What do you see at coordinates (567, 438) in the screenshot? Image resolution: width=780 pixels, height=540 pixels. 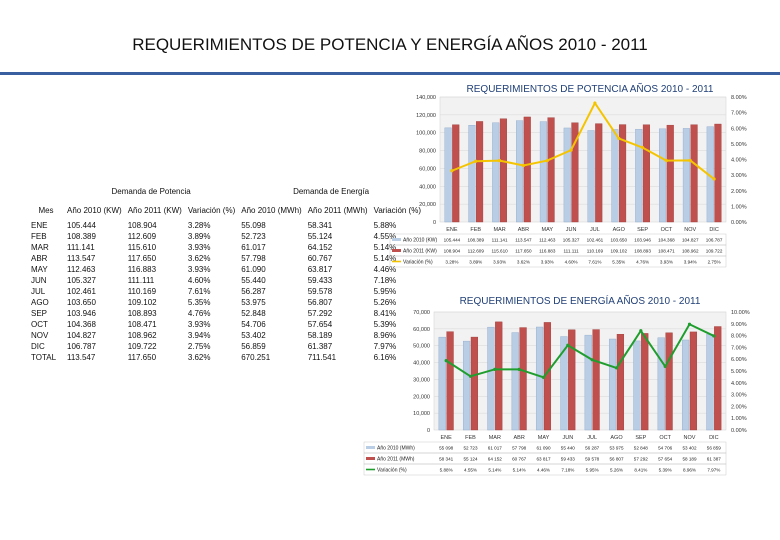 I see `x-tick-label: JUN` at bounding box center [567, 438].